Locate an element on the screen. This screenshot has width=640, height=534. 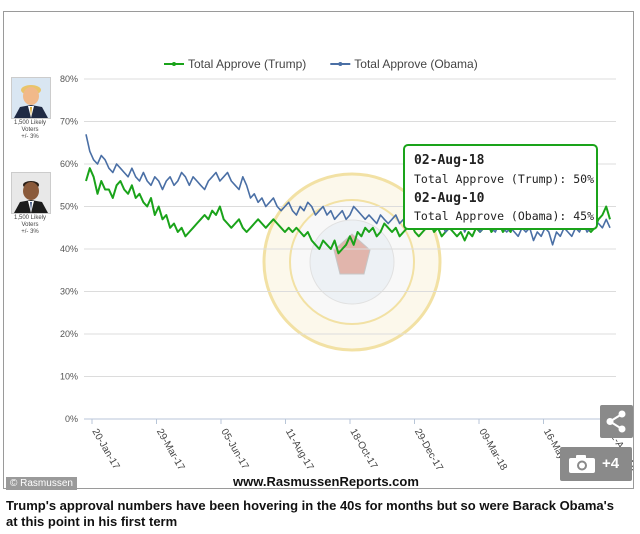
copyright-label: © Rasmussen is located at coordinates (41, 483).